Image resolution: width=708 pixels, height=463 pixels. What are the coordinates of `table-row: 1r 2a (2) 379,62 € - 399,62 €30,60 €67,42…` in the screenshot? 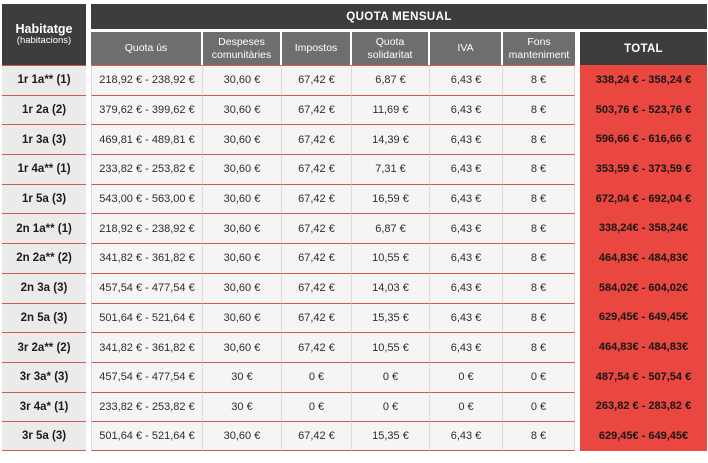 It's located at (354, 109).